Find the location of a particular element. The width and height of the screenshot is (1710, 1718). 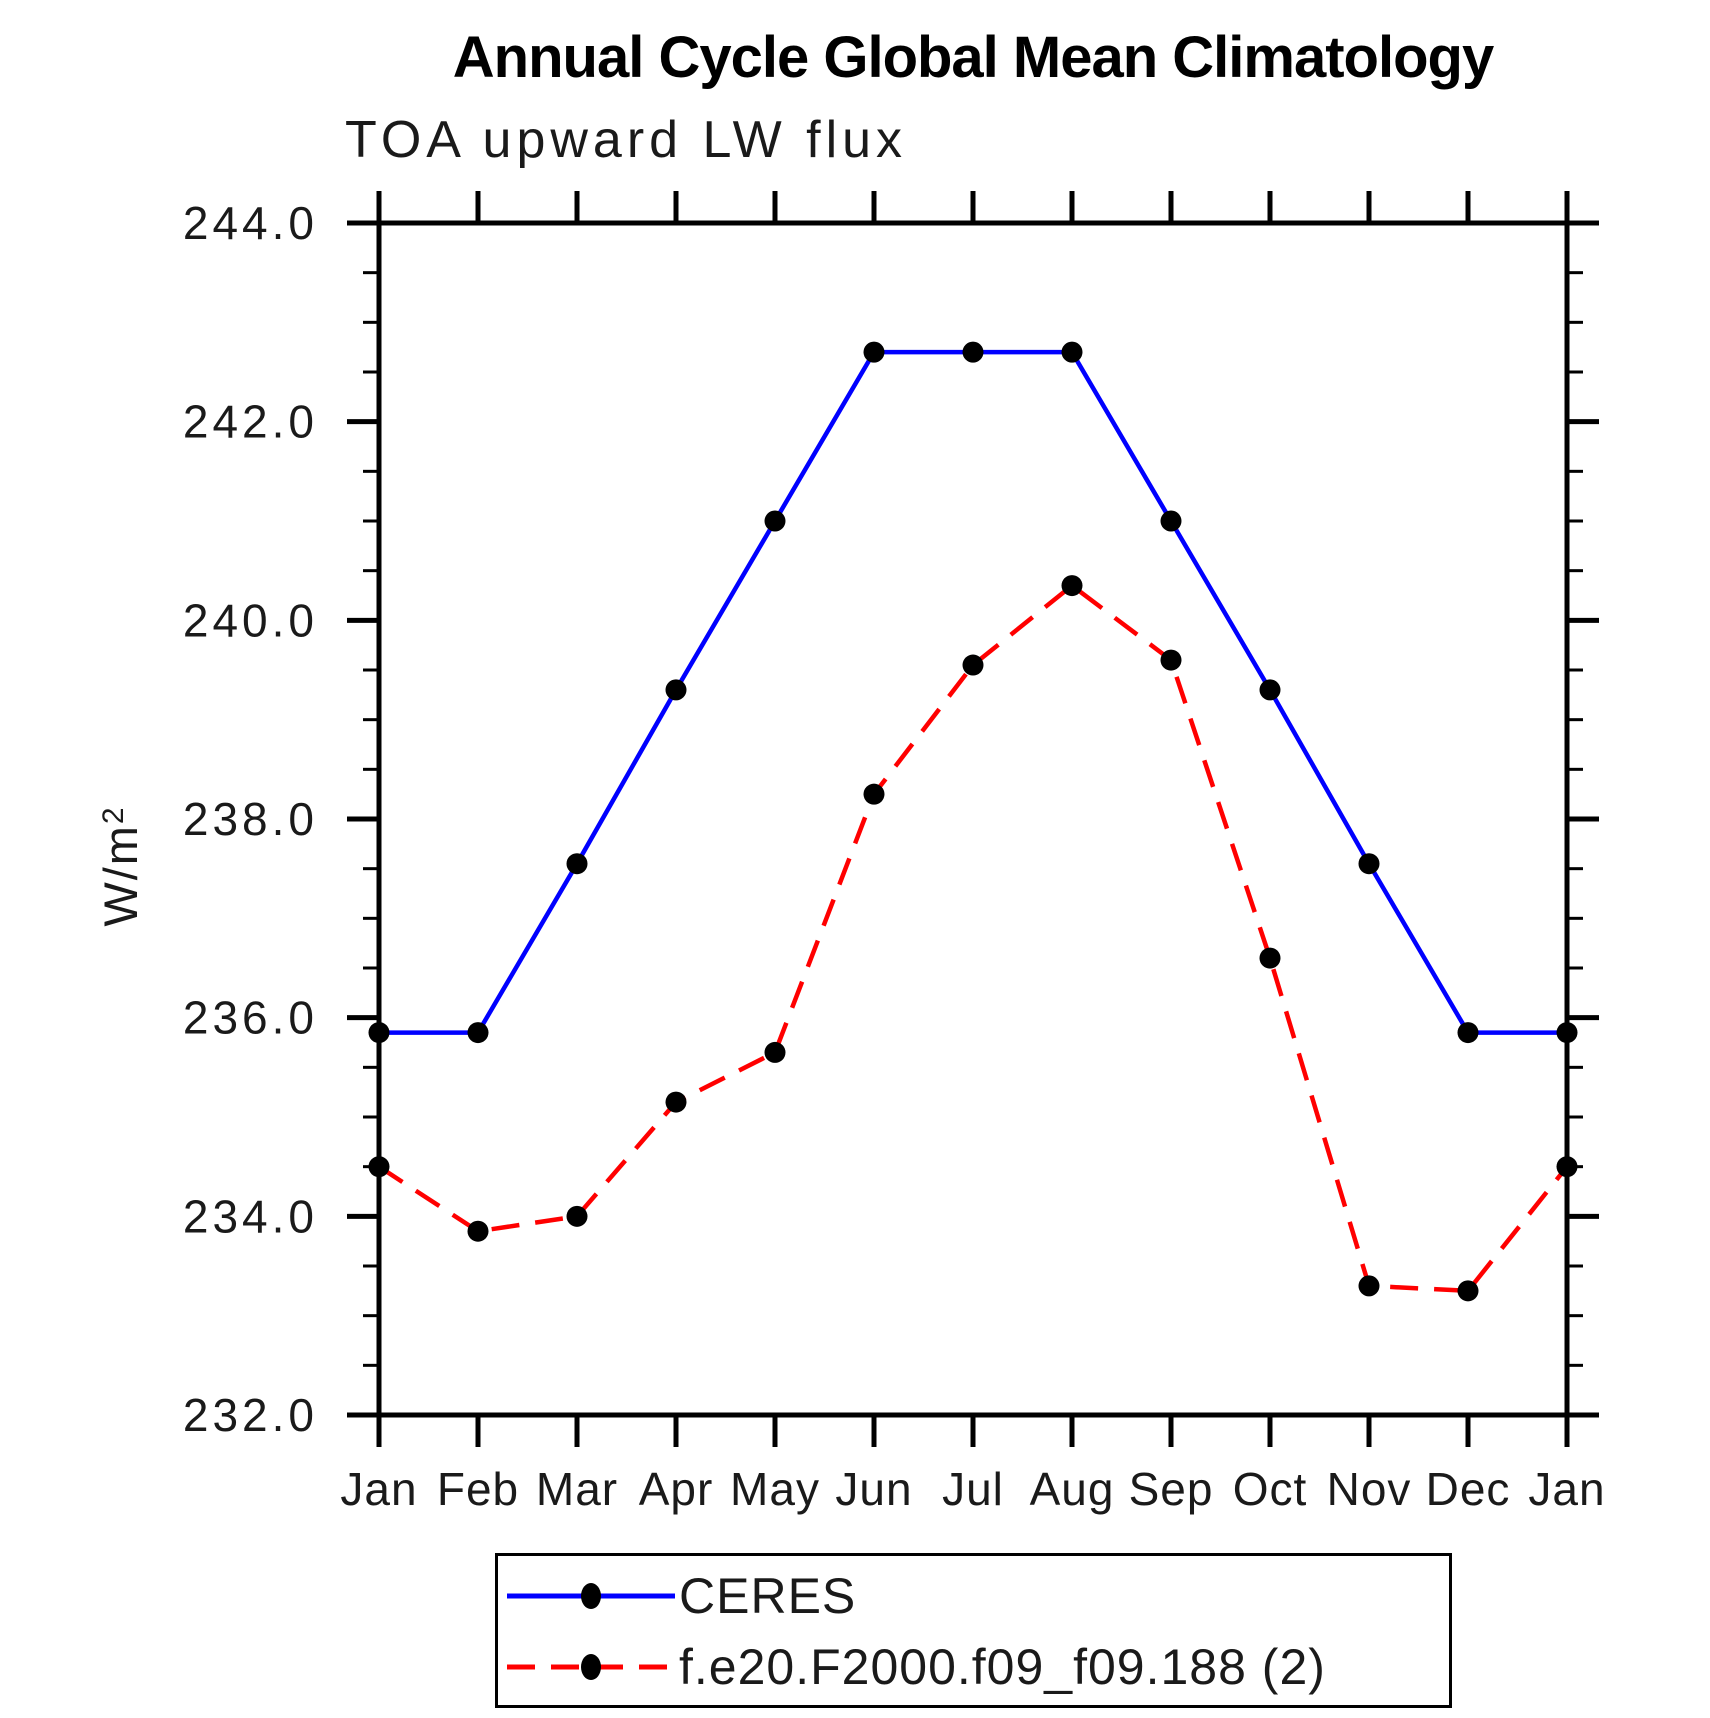

x-axis-tick-label: Oct is located at coordinates (1270, 1489).